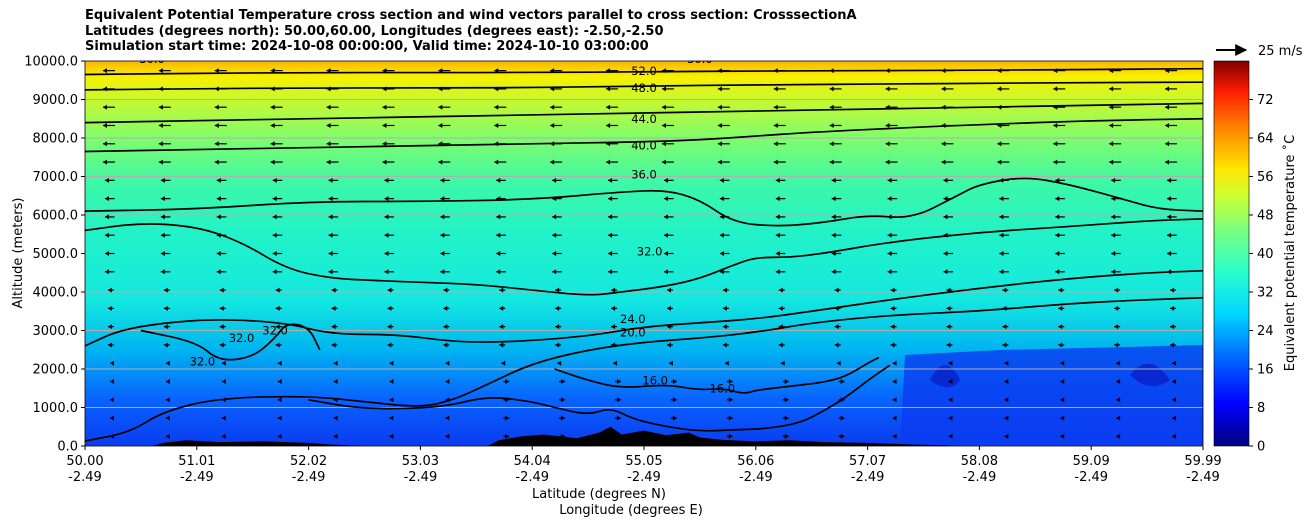  I want to click on y-tick-label: 5000.0, so click(56, 254).